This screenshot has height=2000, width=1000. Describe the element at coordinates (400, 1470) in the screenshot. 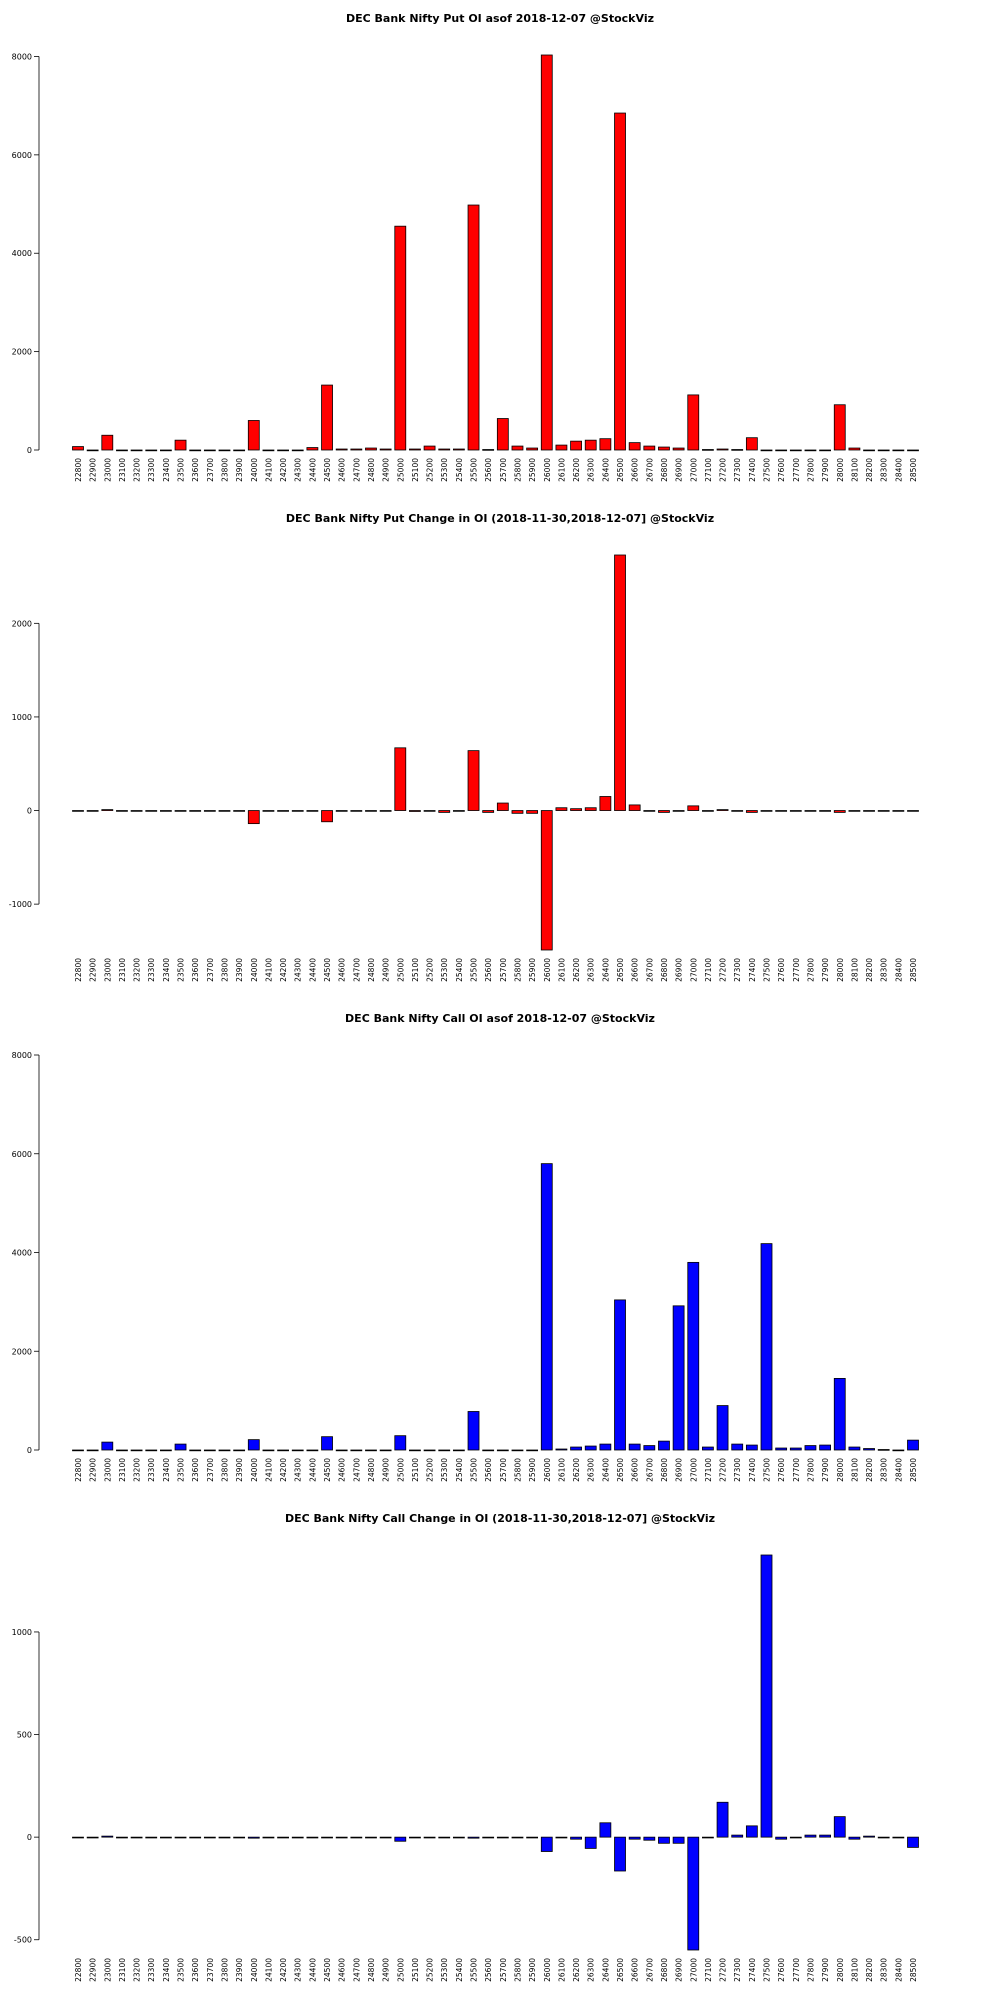

I see `x-tick-label: 25000` at that location.